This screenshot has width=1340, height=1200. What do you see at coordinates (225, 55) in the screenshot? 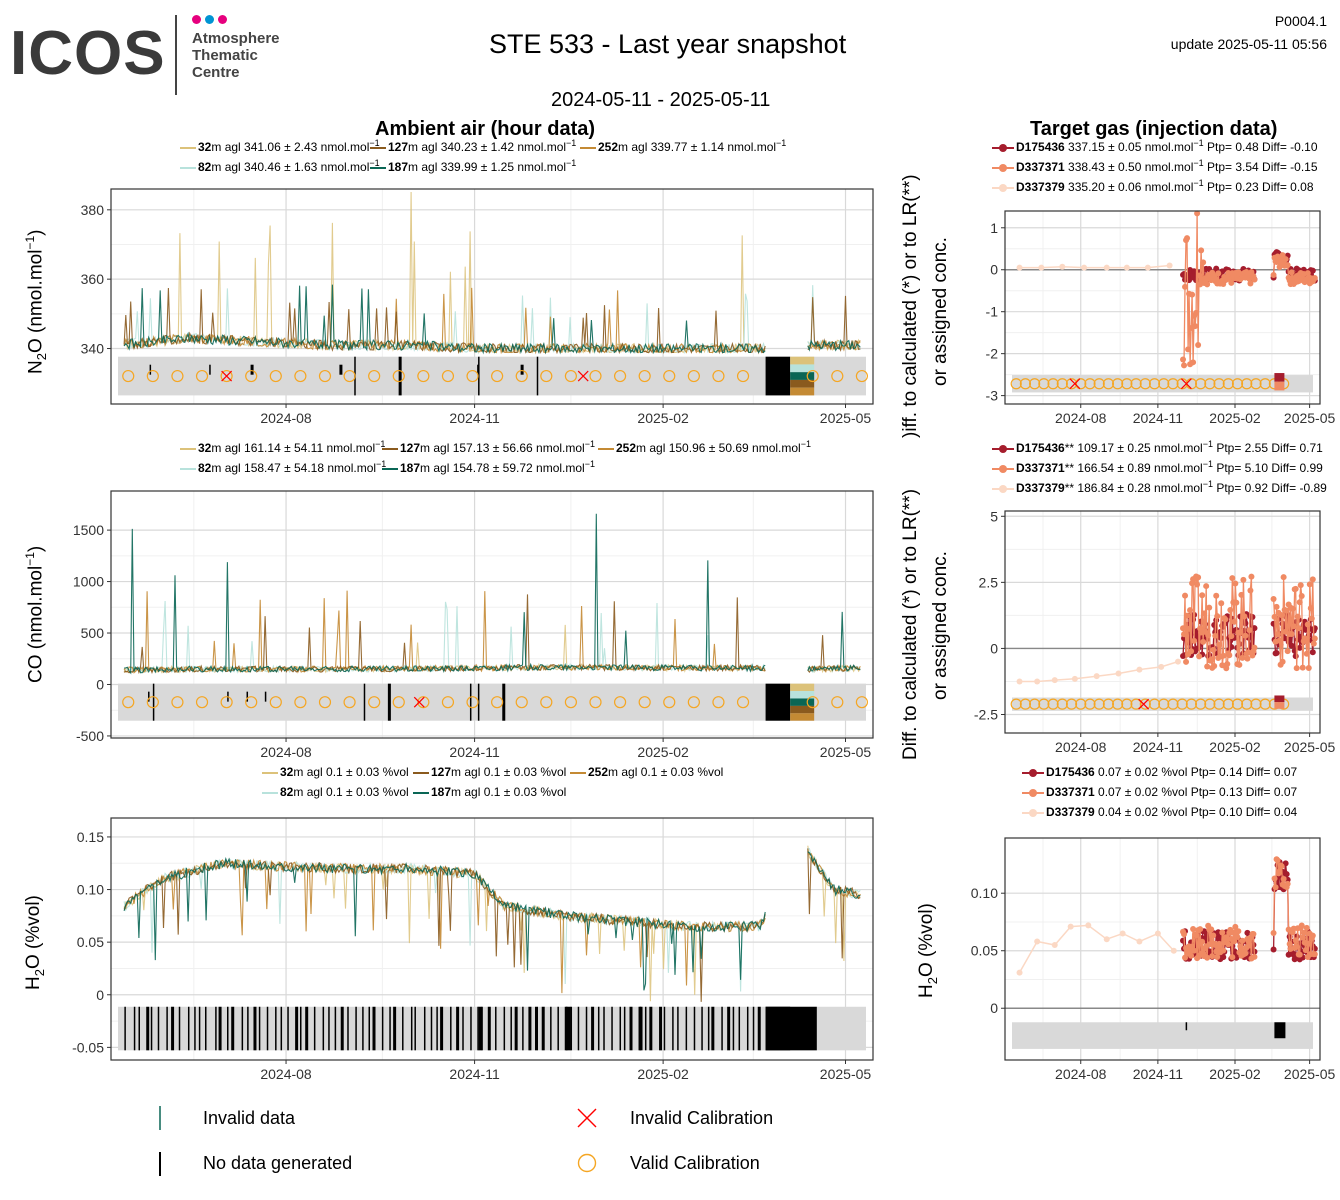
I see `logo-line-2: Thematic` at bounding box center [225, 55].